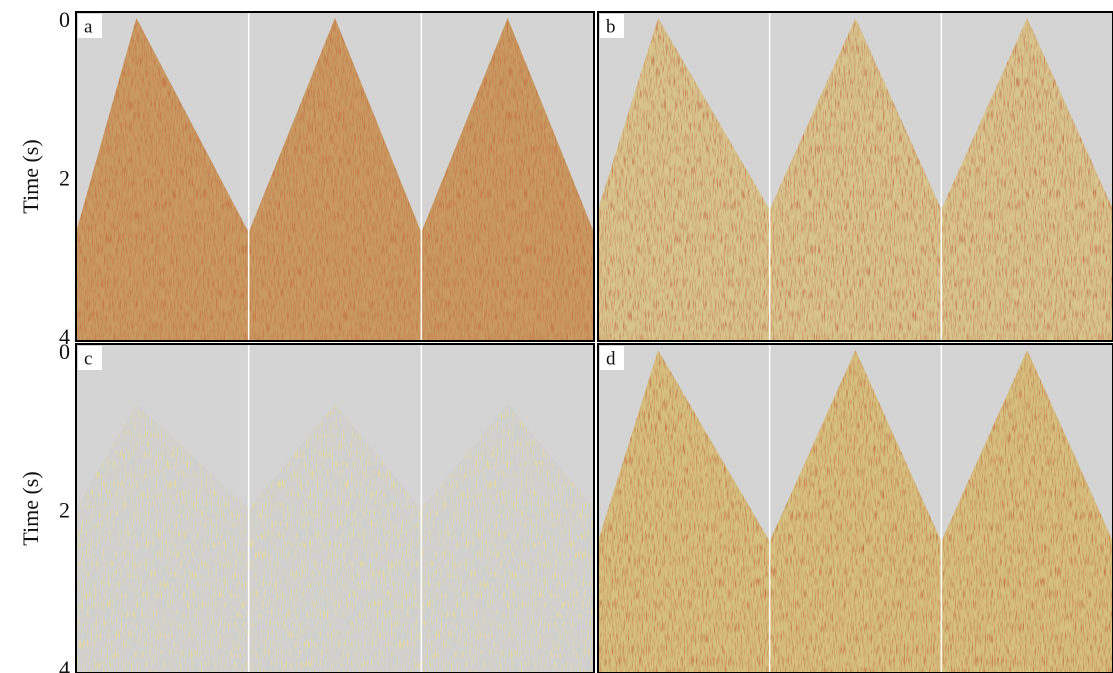  I want to click on panel-label: a, so click(88, 26).